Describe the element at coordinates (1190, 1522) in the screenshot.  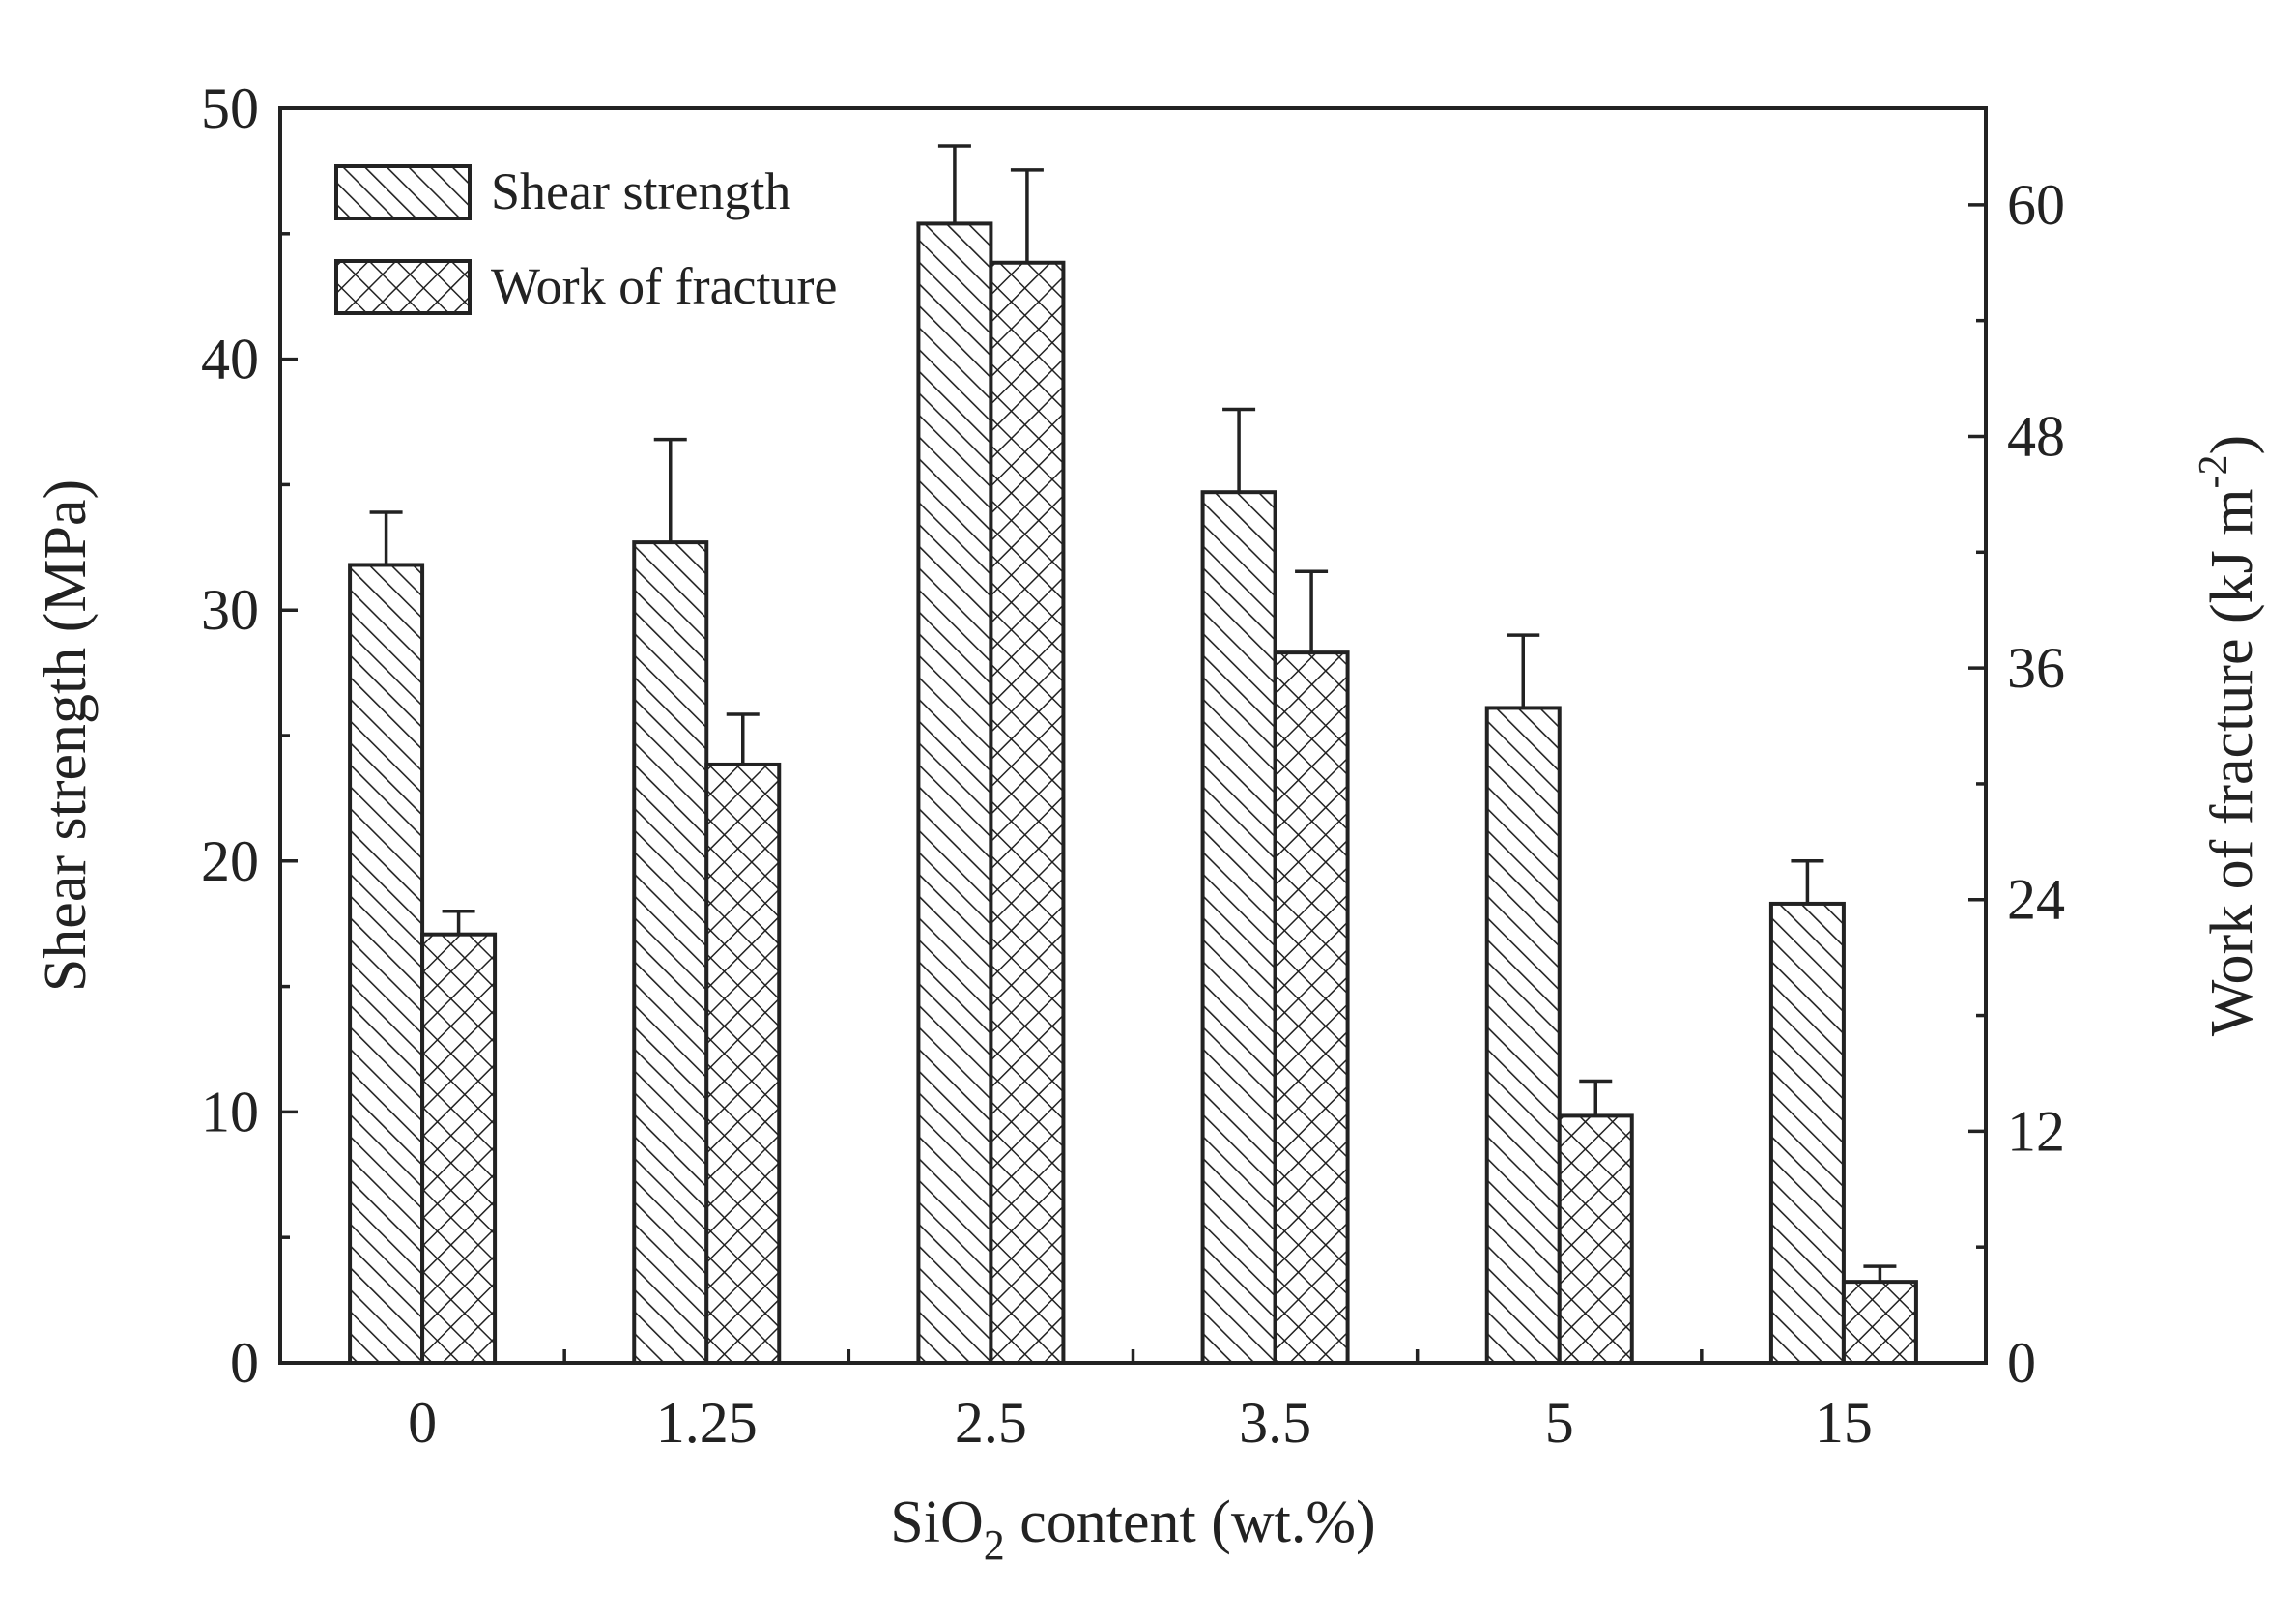
I see `x-axis-title-post: content (wt.%)` at that location.